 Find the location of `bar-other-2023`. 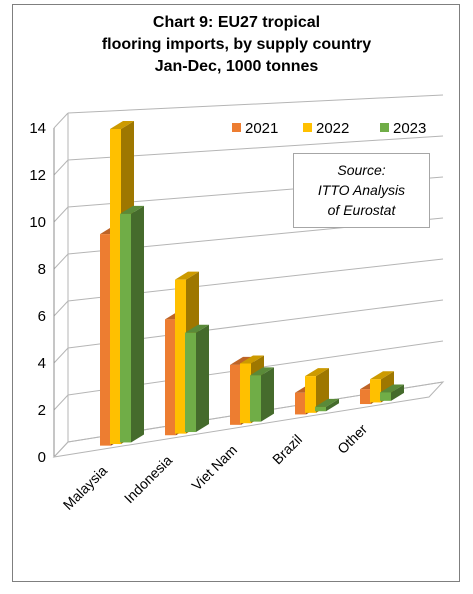

bar-other-2023 is located at coordinates (385, 396).